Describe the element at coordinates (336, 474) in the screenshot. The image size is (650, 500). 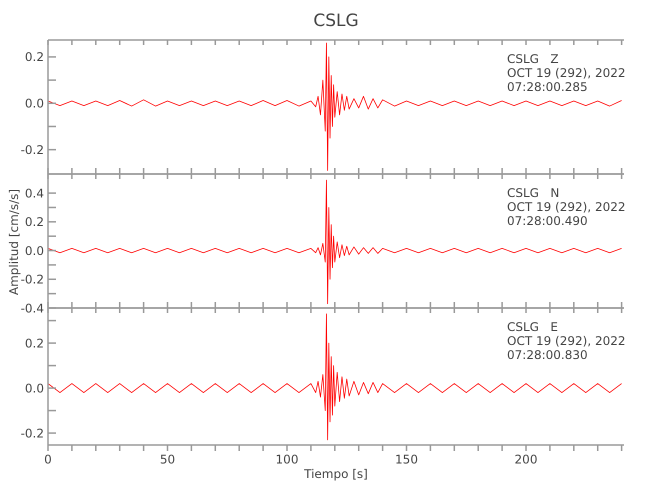
I see `x-axis-title: Tiempo [s]` at that location.